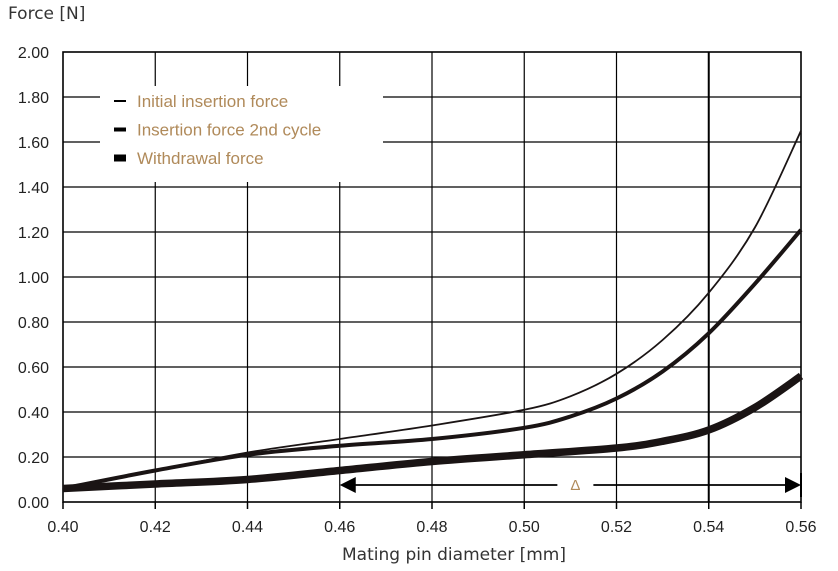  I want to click on delta-label: Δ, so click(575, 485).